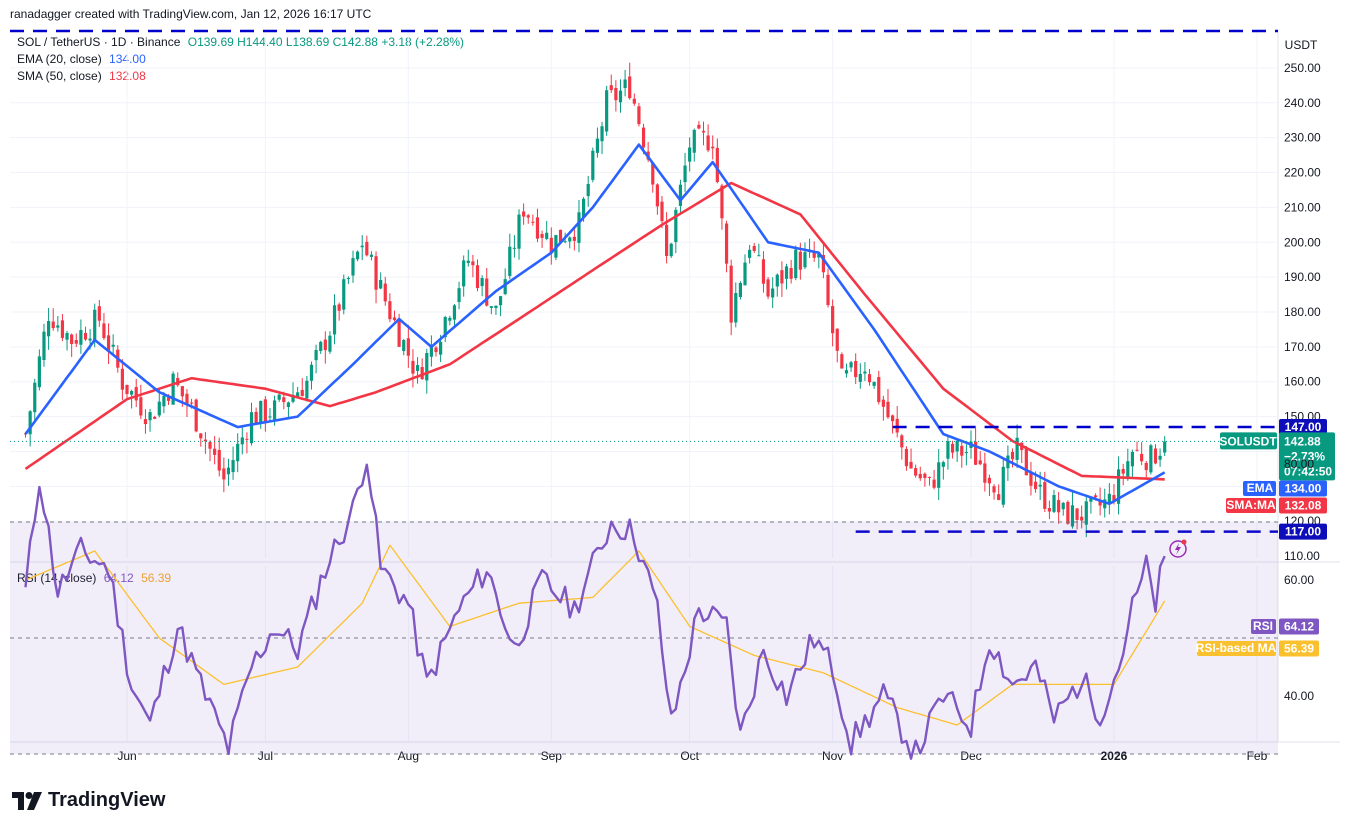 Image resolution: width=1351 pixels, height=830 pixels. What do you see at coordinates (1263, 626) in the screenshot?
I see `rsi-name-tag: RSI` at bounding box center [1263, 626].